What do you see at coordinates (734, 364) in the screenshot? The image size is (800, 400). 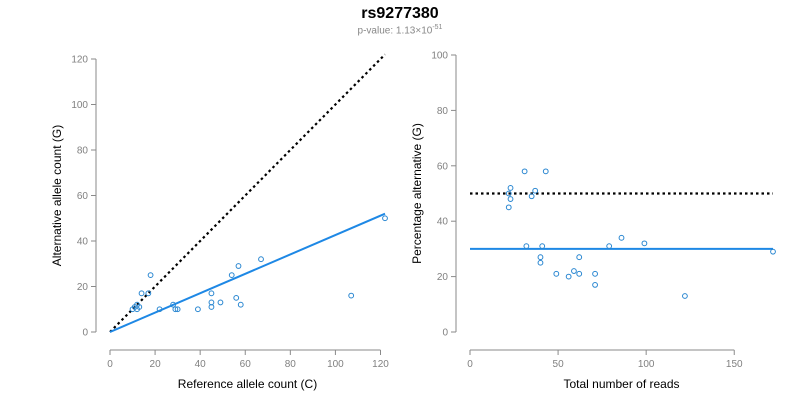 I see `right-x-tick-label: 150` at bounding box center [734, 364].